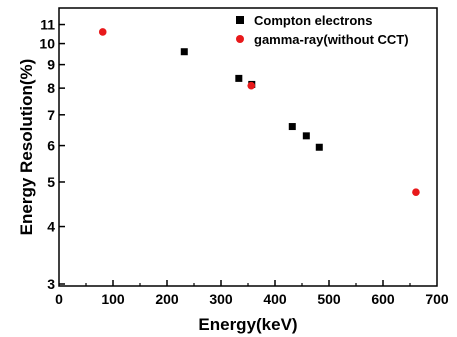  Describe the element at coordinates (247, 324) in the screenshot. I see `x-axis-label: Energy(keV)` at that location.